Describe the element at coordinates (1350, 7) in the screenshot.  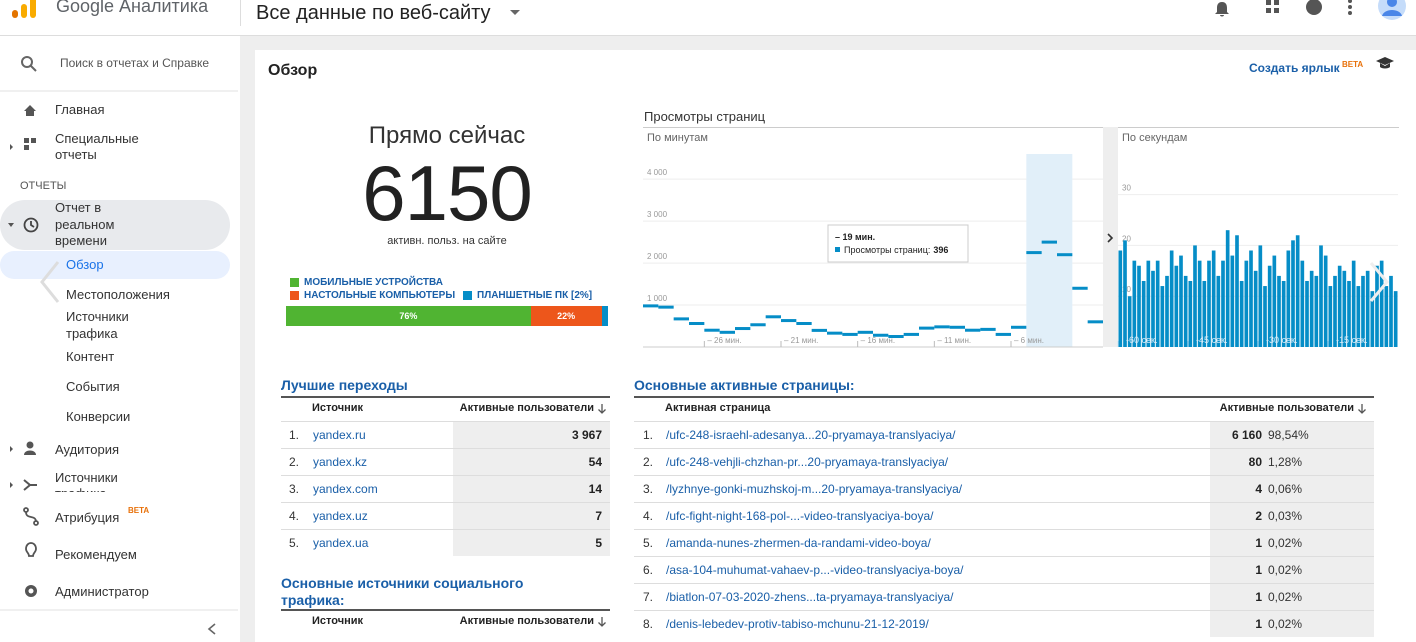
I see `more-icon` at that location.